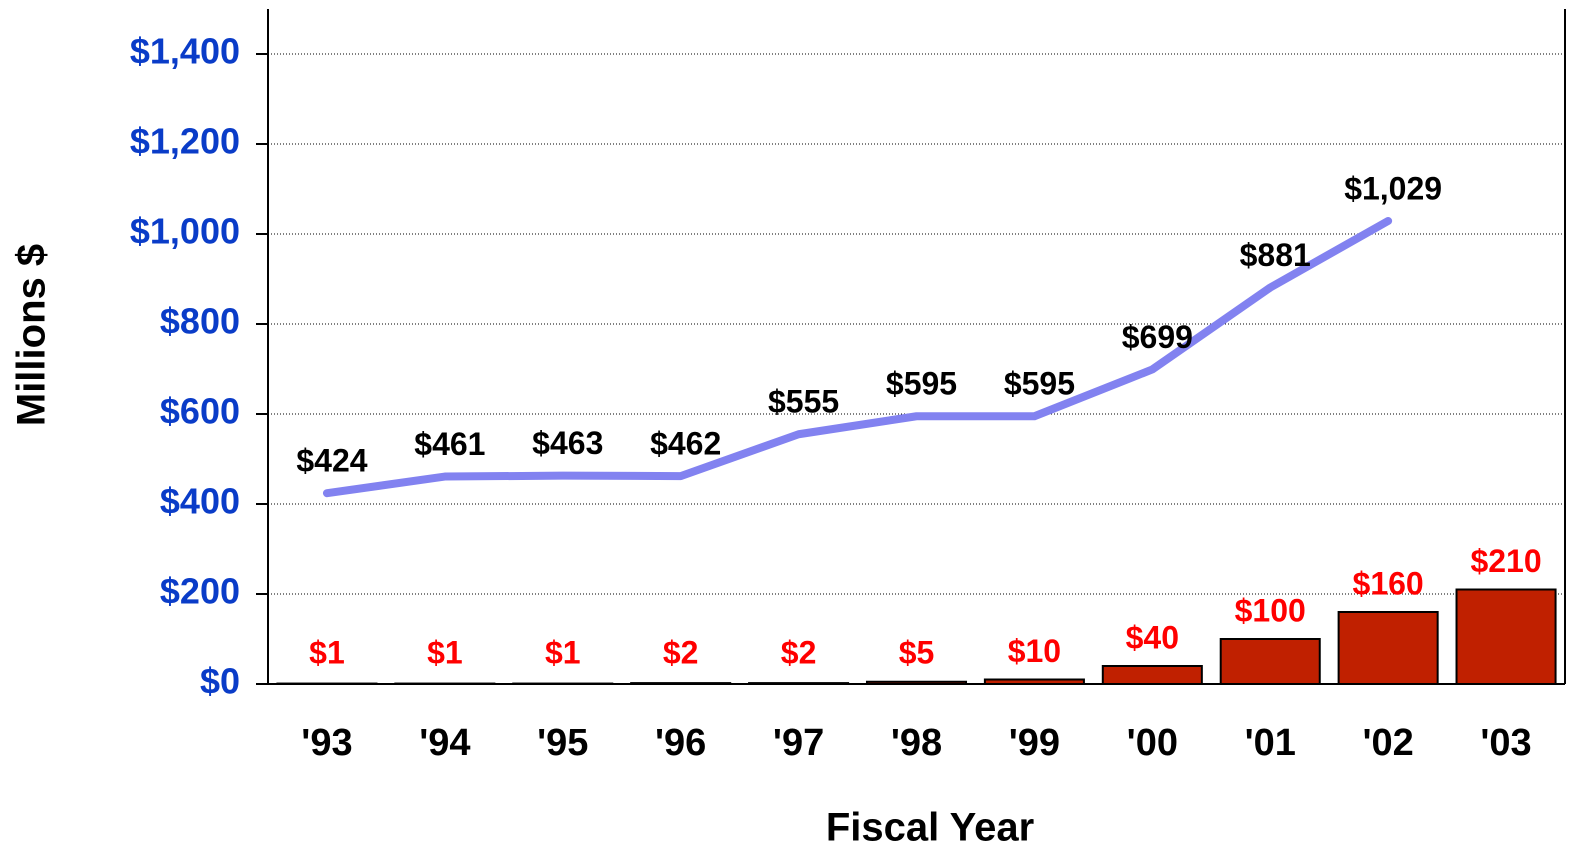 The image size is (1571, 855). Describe the element at coordinates (562, 743) in the screenshot. I see `x-tick-label: '95` at that location.